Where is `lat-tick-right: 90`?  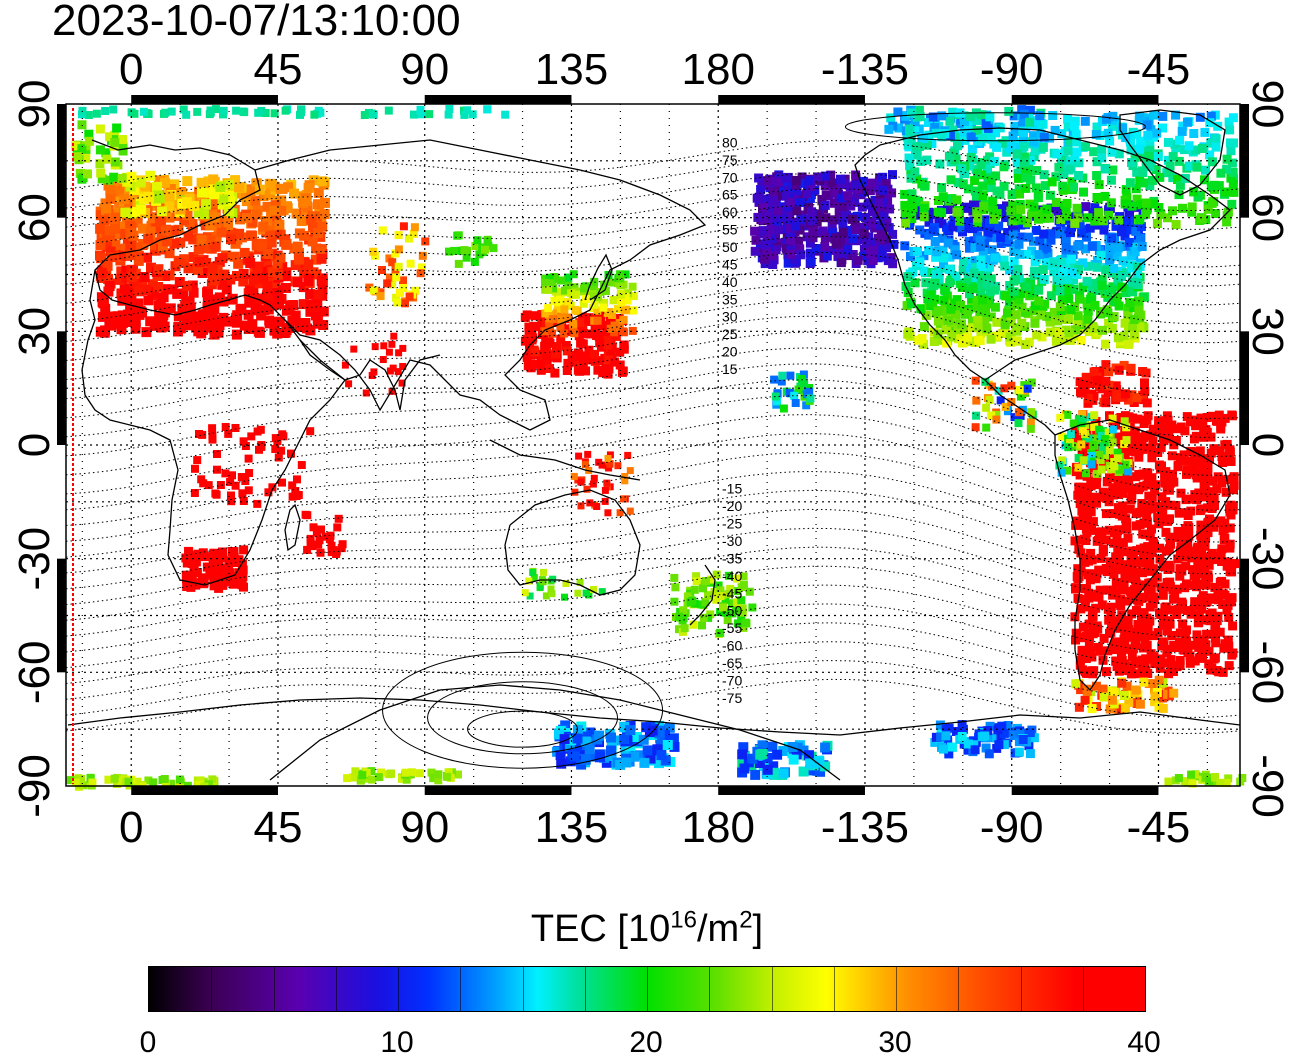 lat-tick-right: 90 is located at coordinates (1267, 104).